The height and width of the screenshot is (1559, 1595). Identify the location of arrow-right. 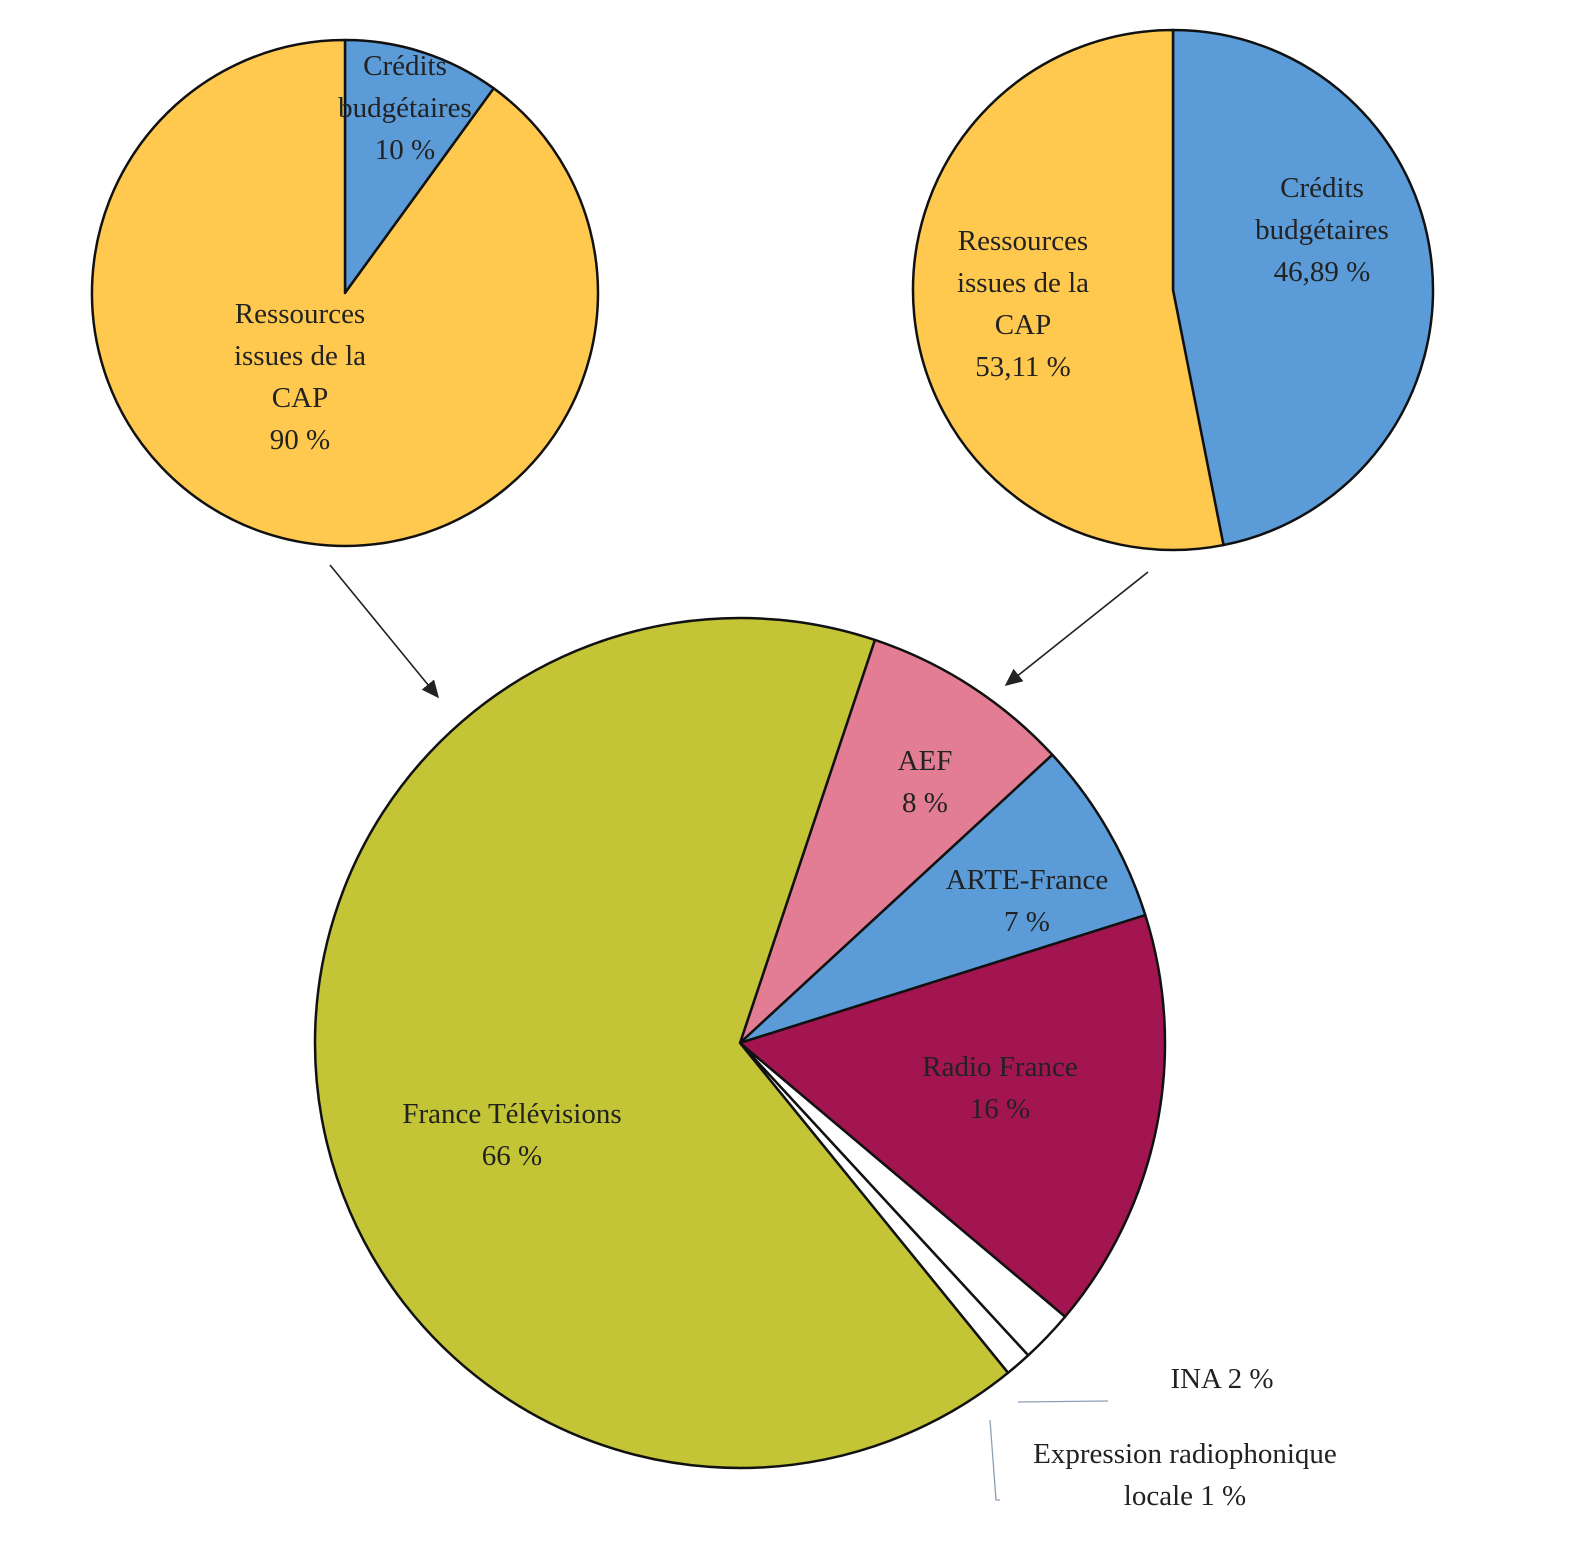
(1076, 628).